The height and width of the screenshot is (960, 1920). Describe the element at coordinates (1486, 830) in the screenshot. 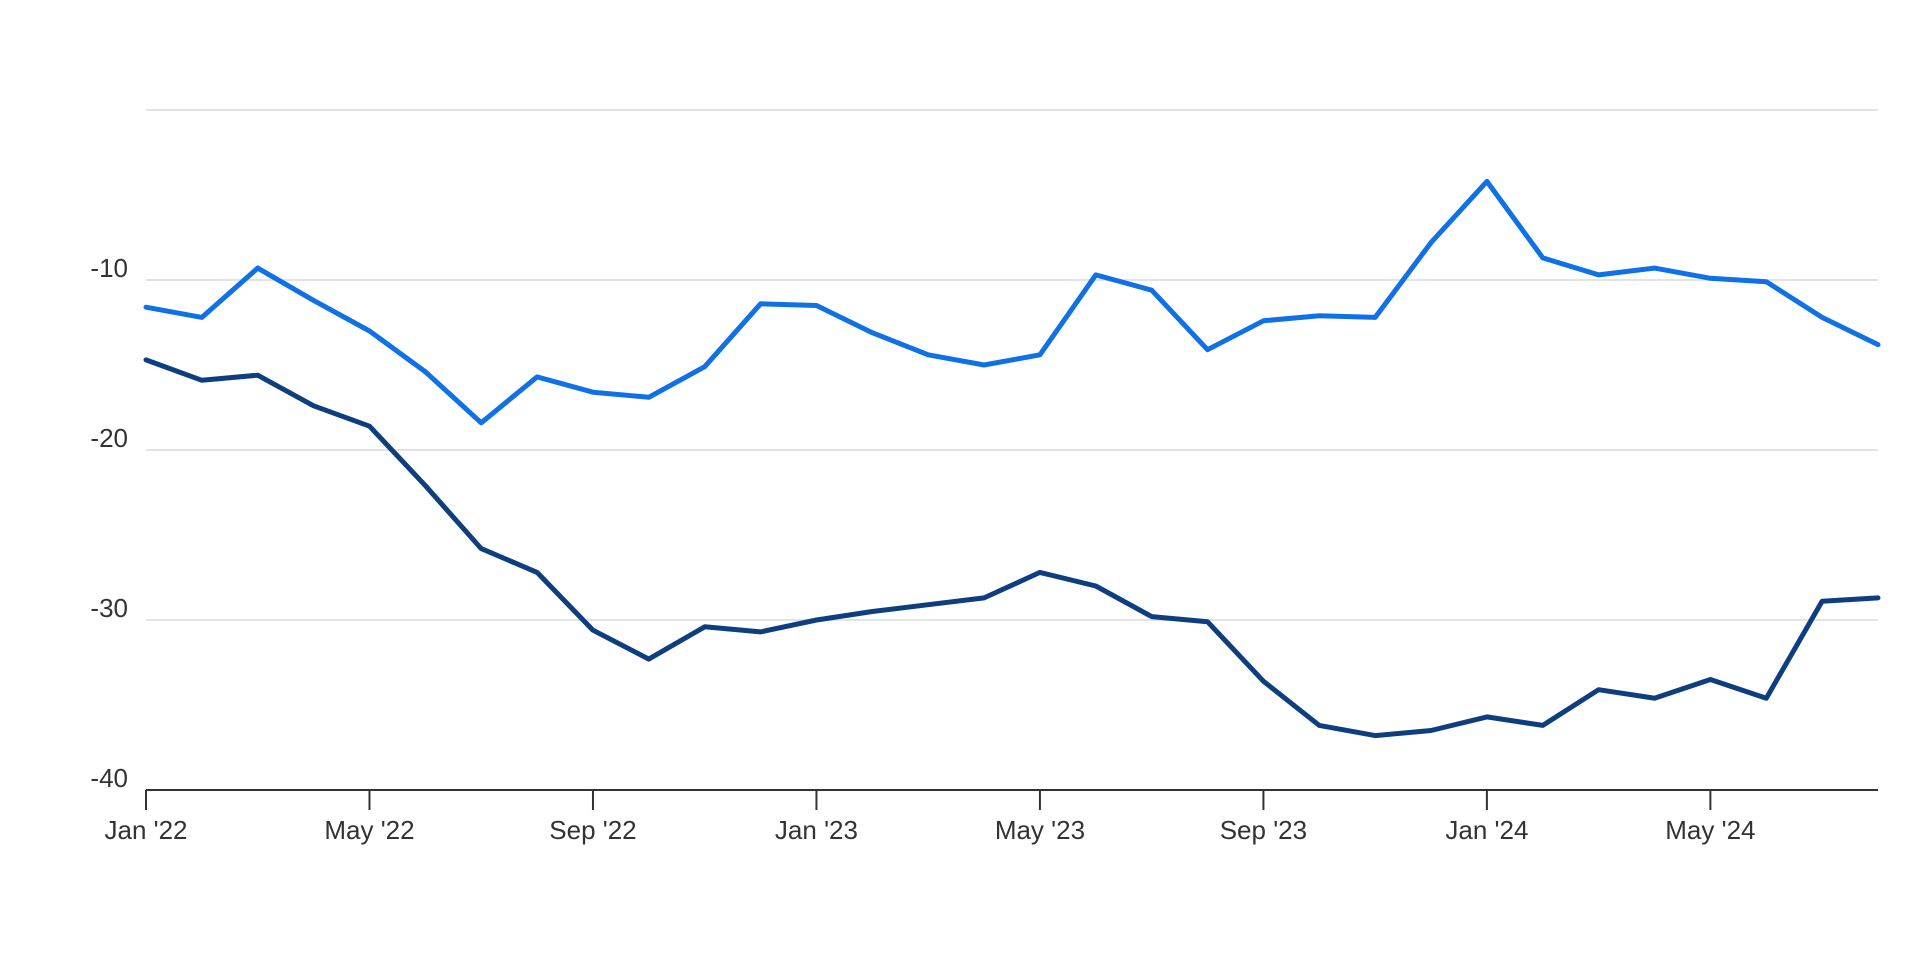

I see `x-tick-label: Jan '24` at that location.